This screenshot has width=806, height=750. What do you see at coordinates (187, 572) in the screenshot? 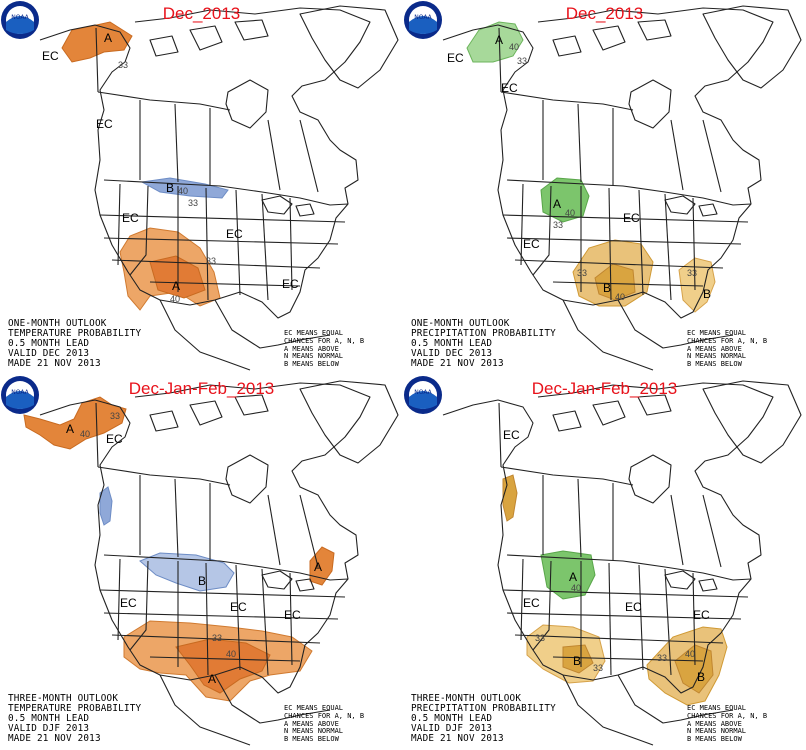
I see `northern-plains-below-region` at bounding box center [187, 572].